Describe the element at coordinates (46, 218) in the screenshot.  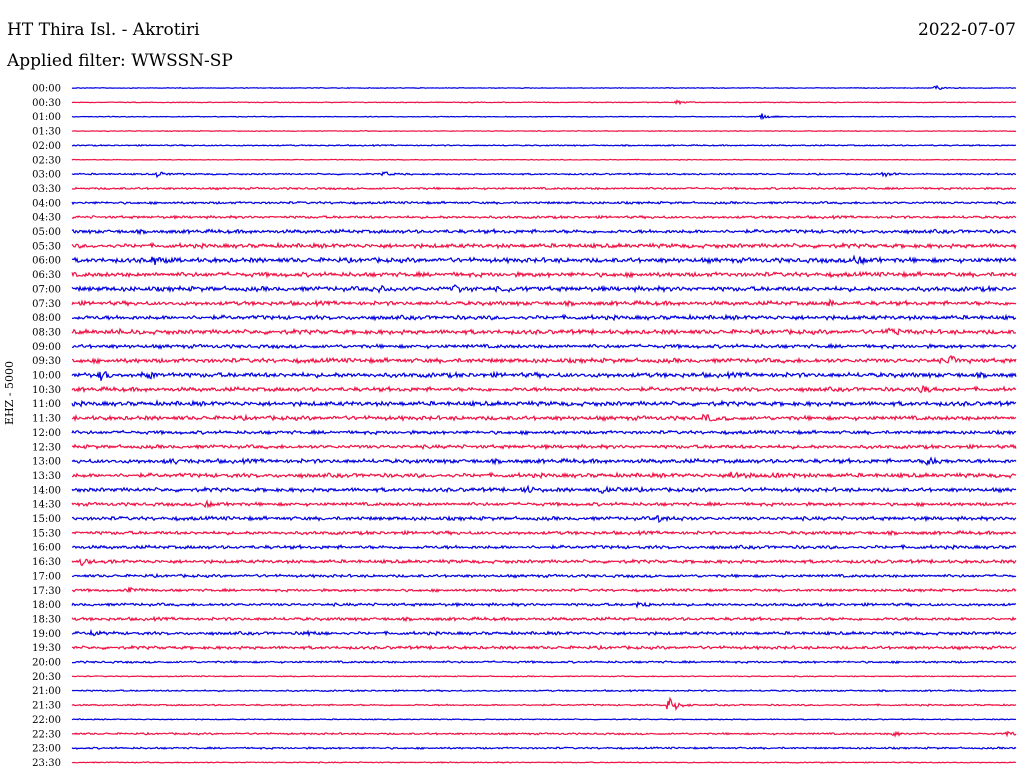
I see `time-tick-label: 04:30` at that location.